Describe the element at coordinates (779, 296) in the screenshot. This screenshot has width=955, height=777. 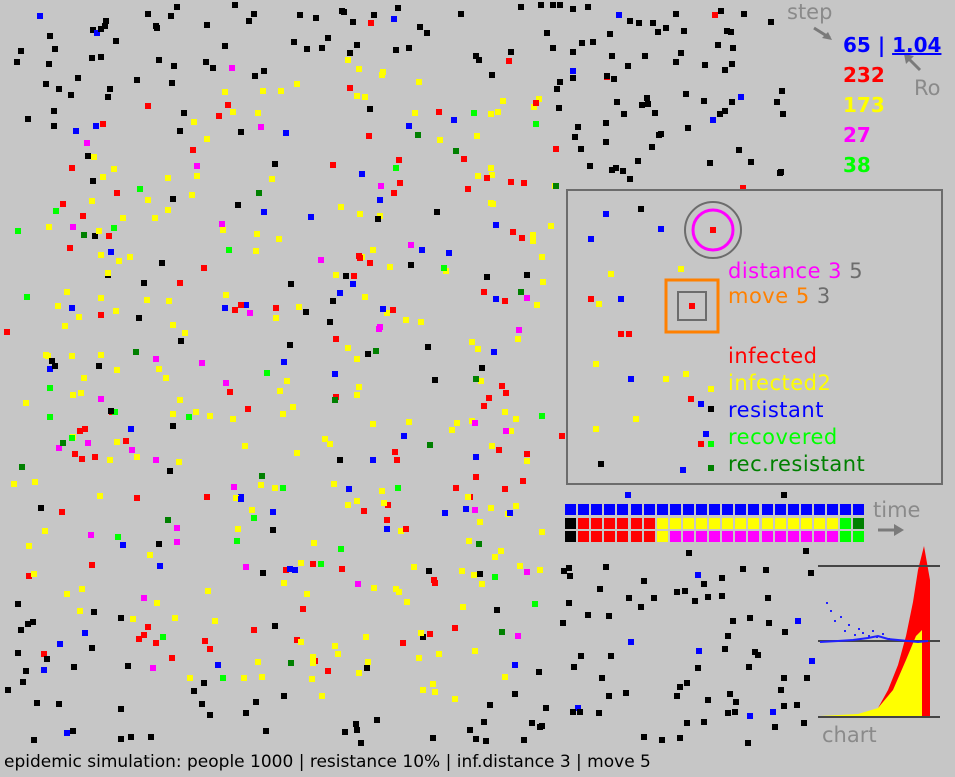
I see `move-setting: move 5 3` at that location.